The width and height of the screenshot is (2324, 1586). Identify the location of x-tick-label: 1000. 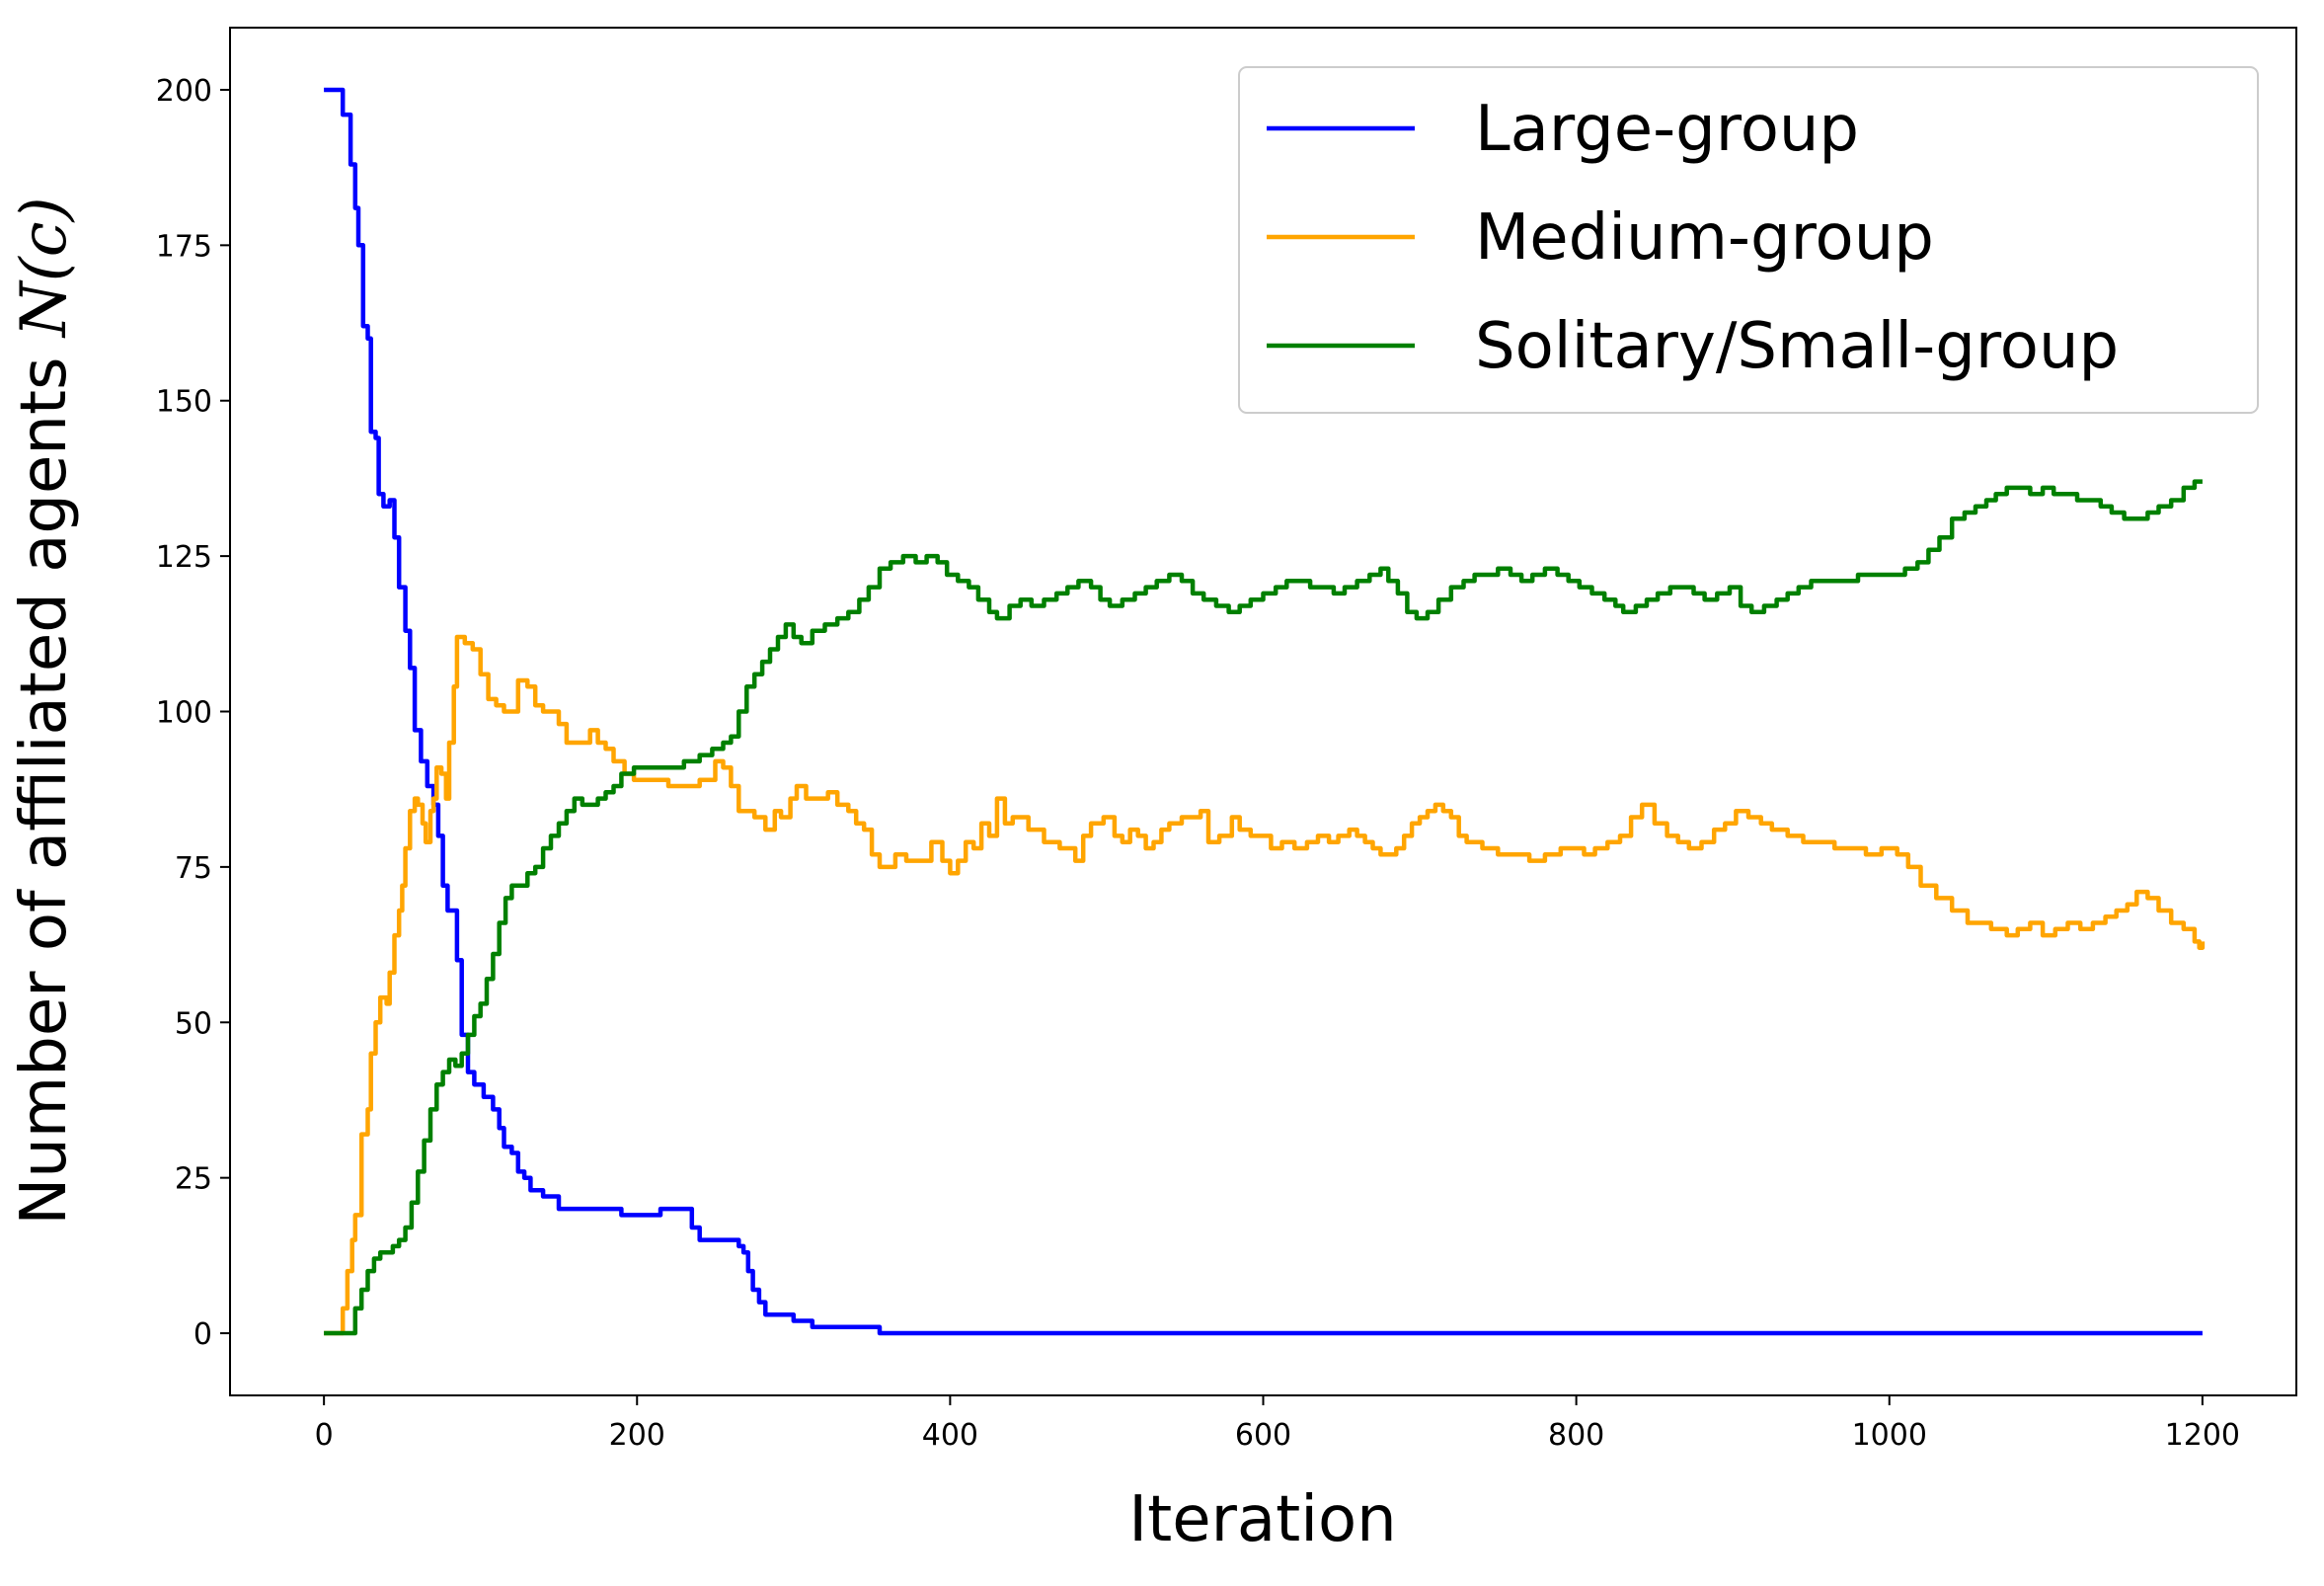
(1889, 1435).